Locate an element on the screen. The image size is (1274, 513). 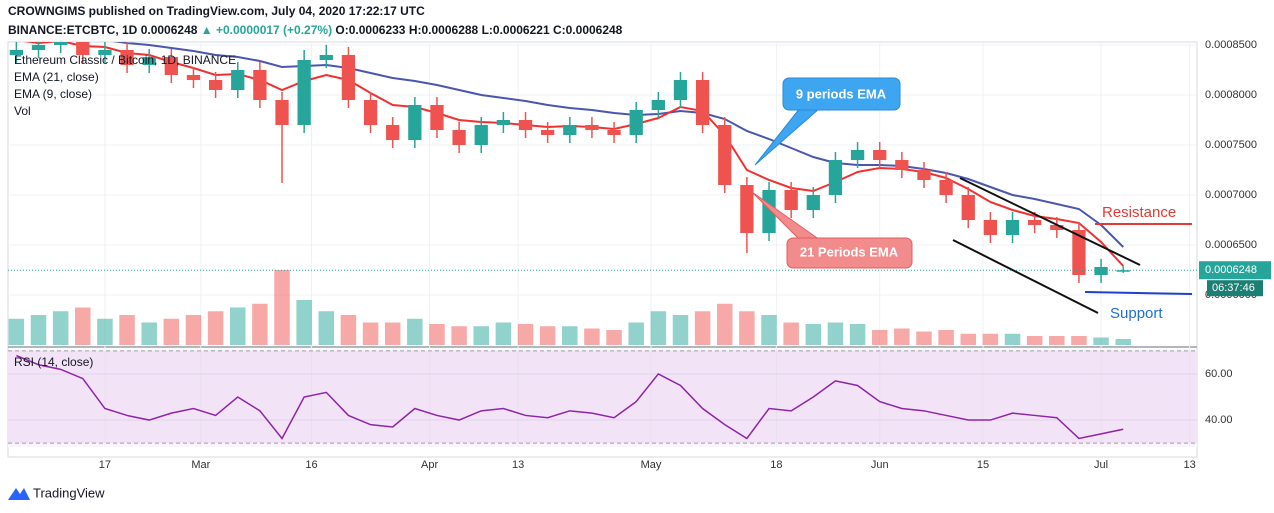
ohlc-open: O:0.0006233 is located at coordinates (370, 30).